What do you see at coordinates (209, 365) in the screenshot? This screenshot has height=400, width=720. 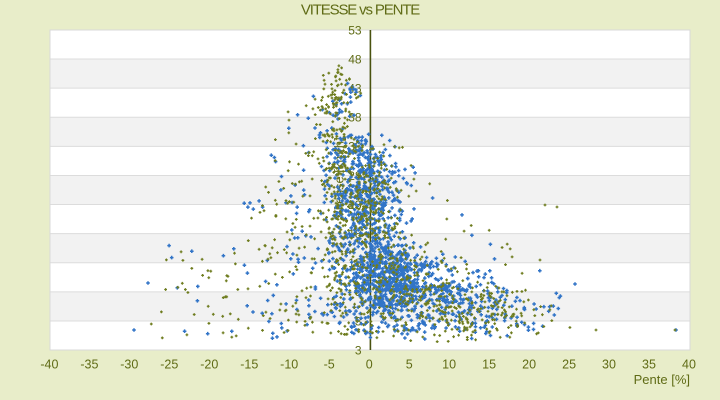 I see `svg-text: -20` at bounding box center [209, 365].